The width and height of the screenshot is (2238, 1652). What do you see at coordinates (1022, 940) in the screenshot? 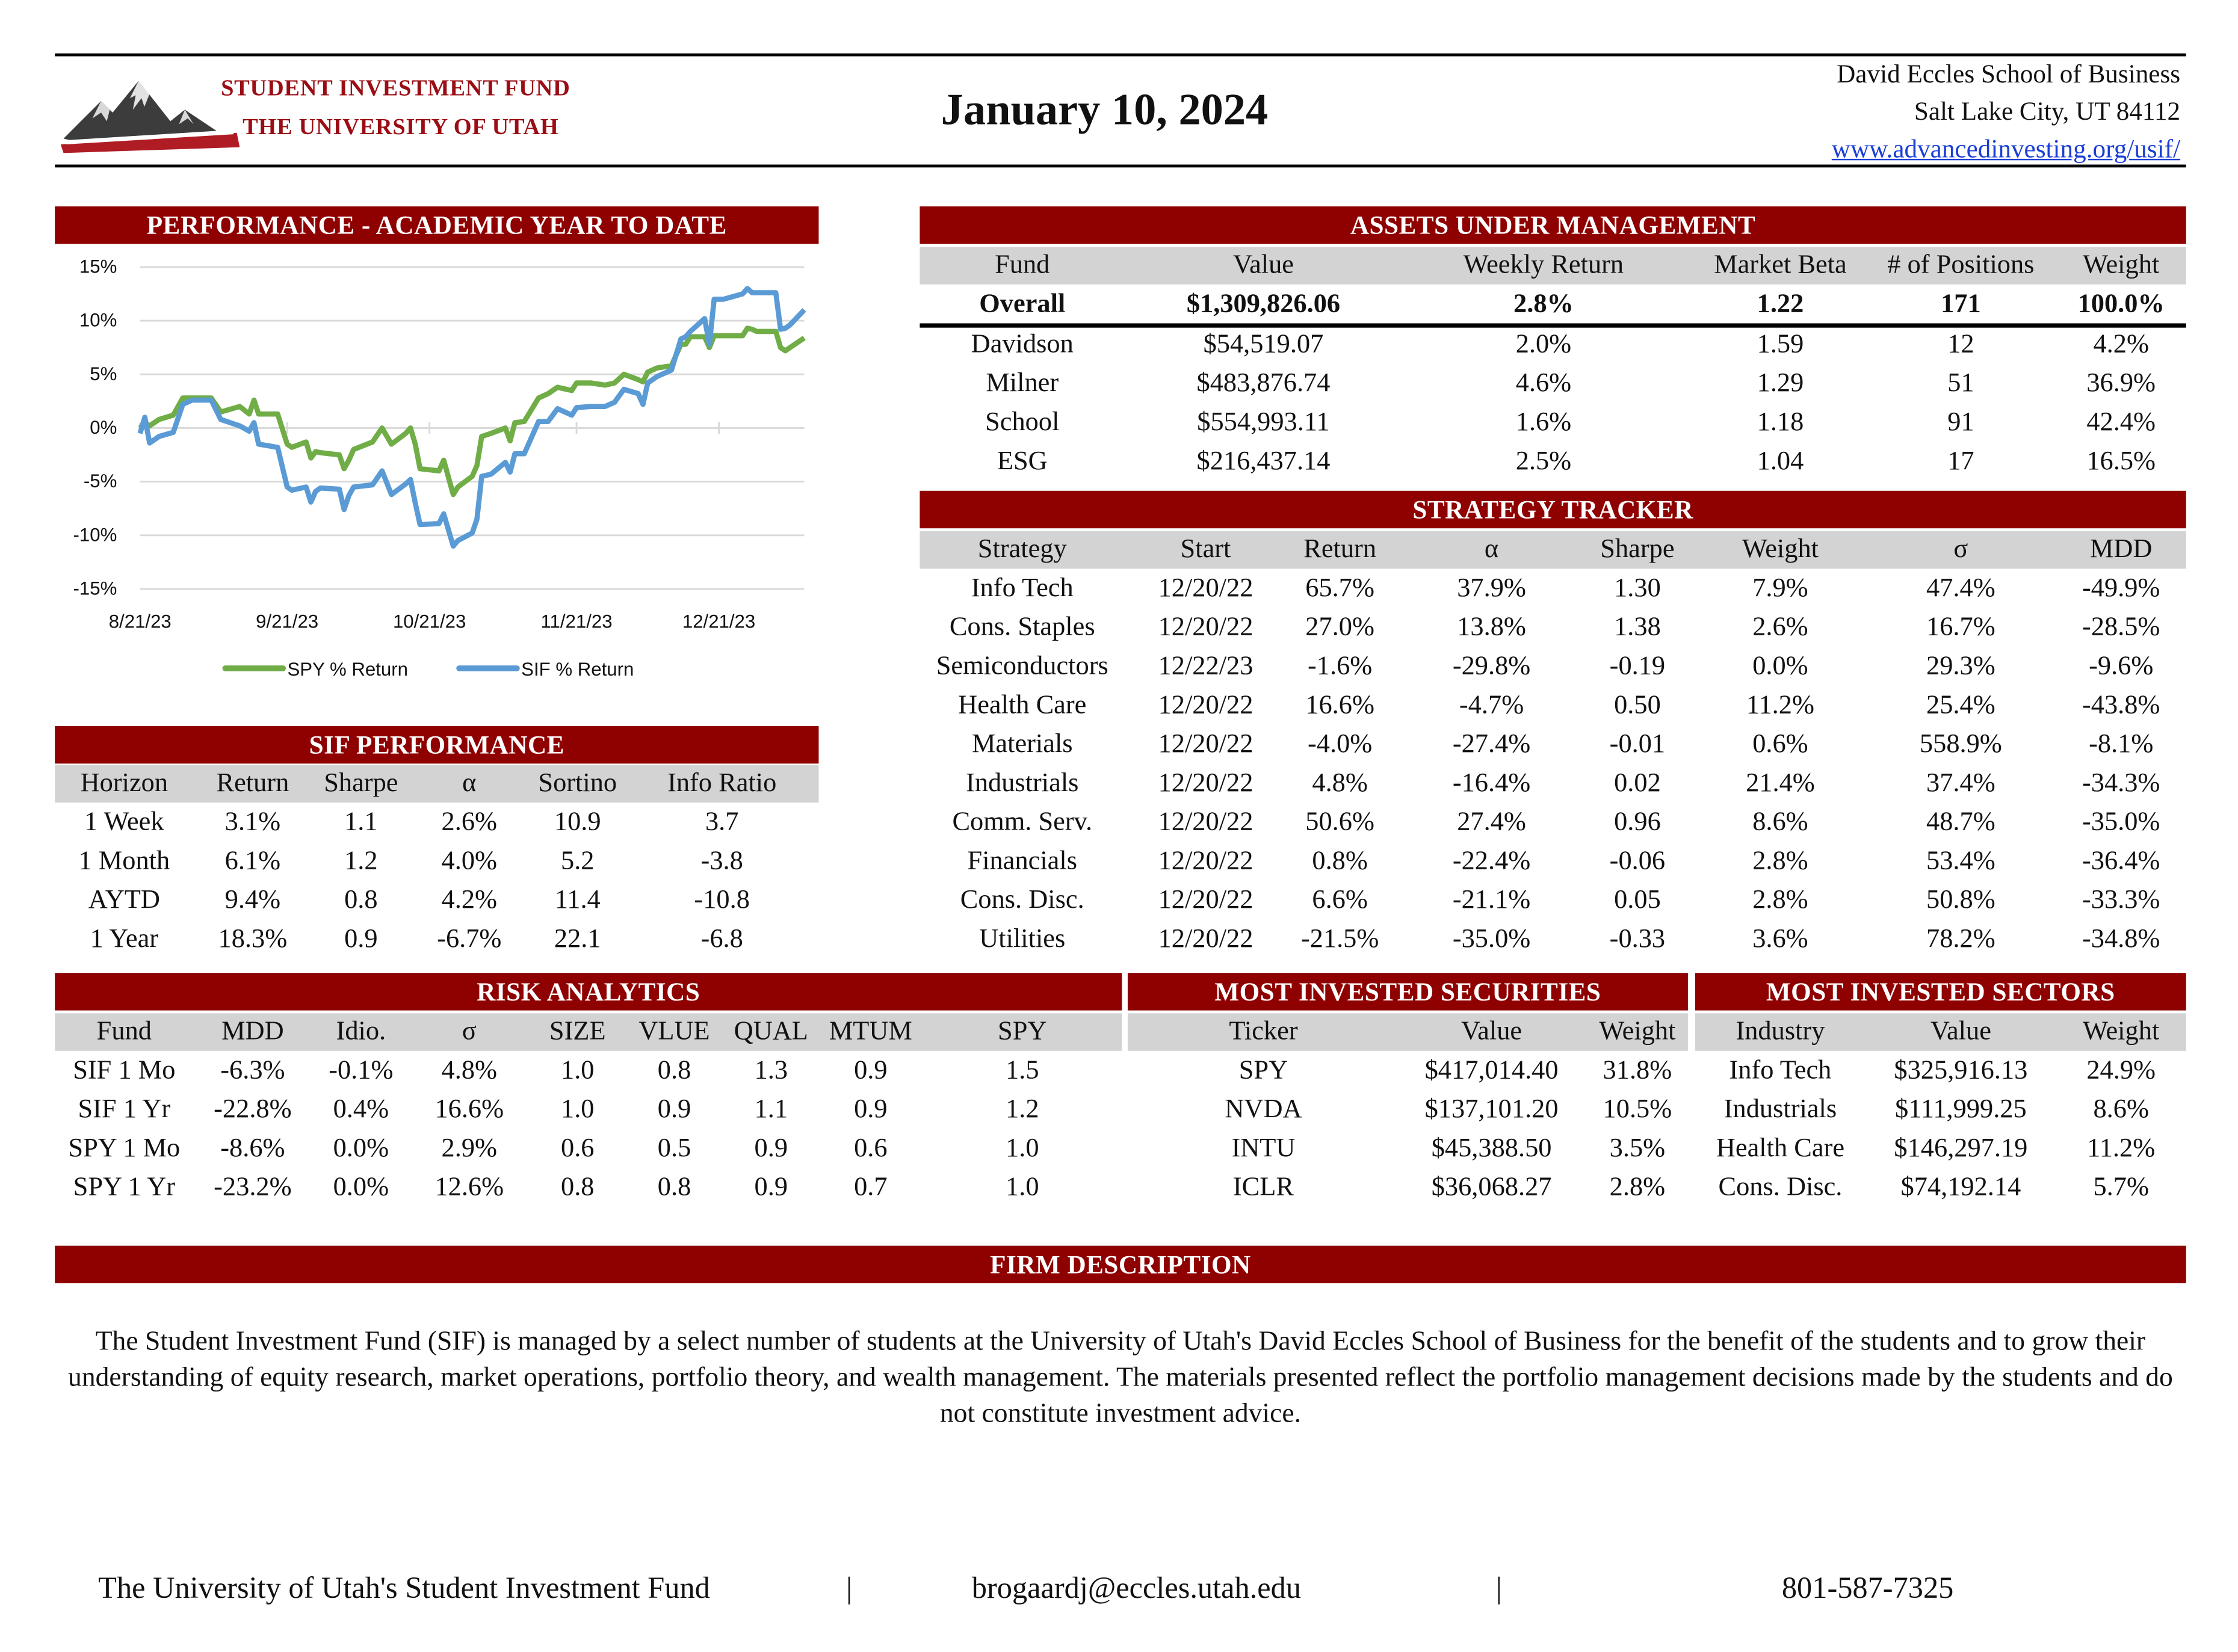
I see `table-cell: Utilities` at bounding box center [1022, 940].